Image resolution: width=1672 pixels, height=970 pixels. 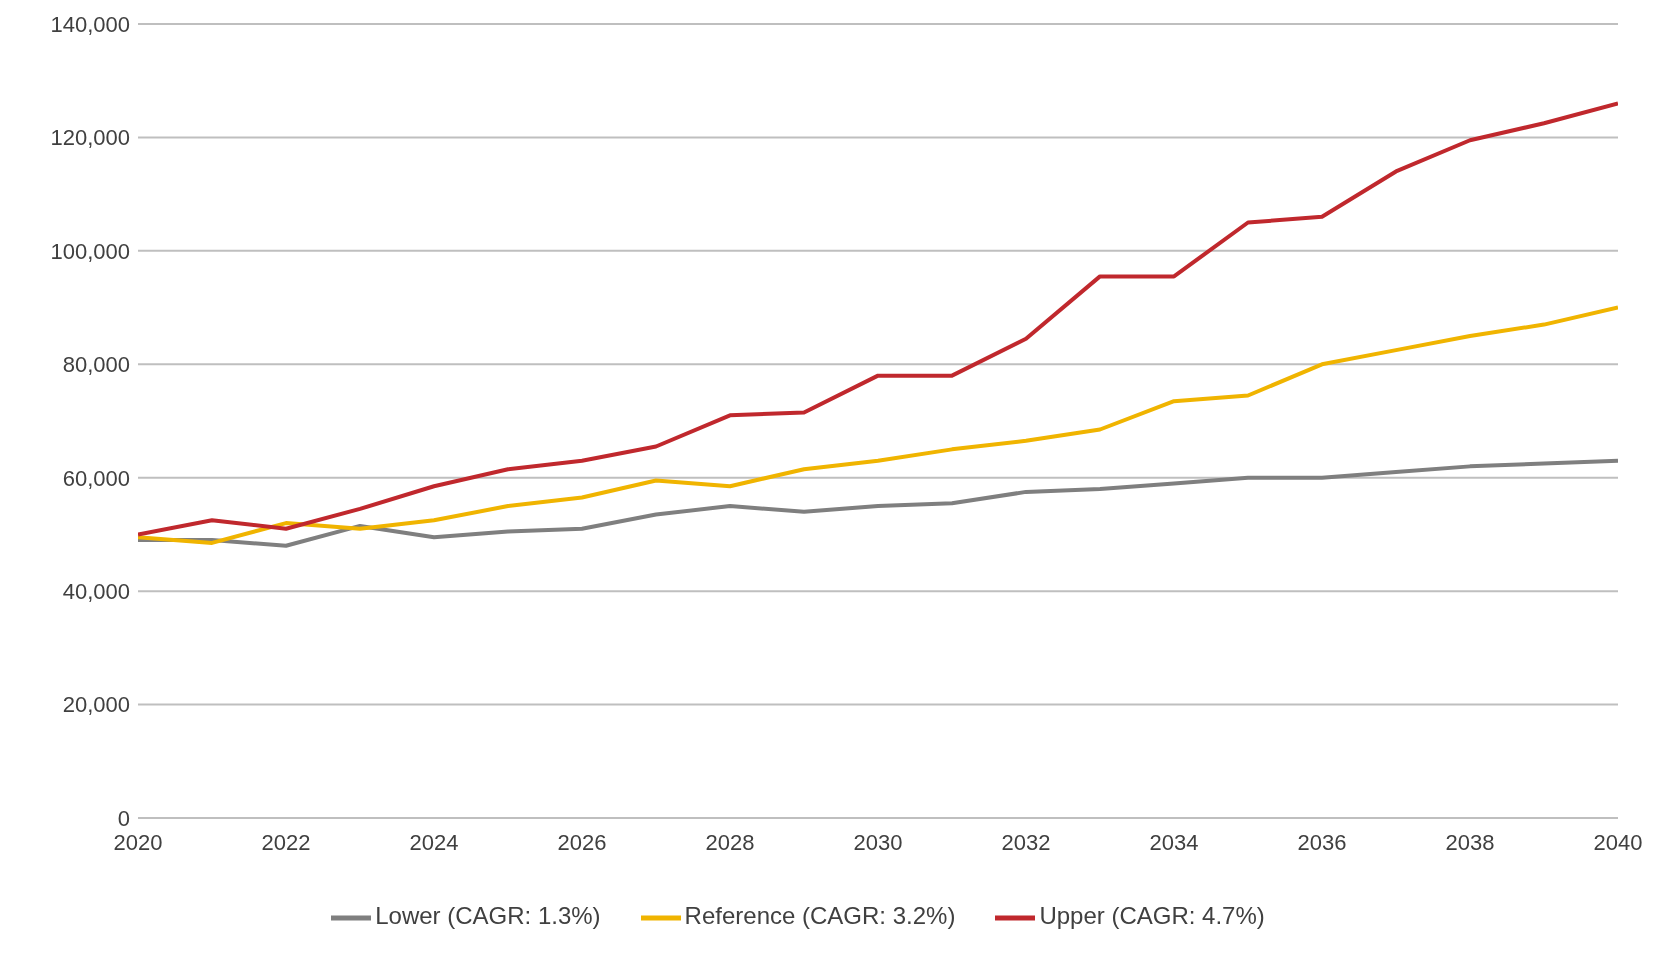 What do you see at coordinates (123, 818) in the screenshot?
I see `y-tick-label: 0` at bounding box center [123, 818].